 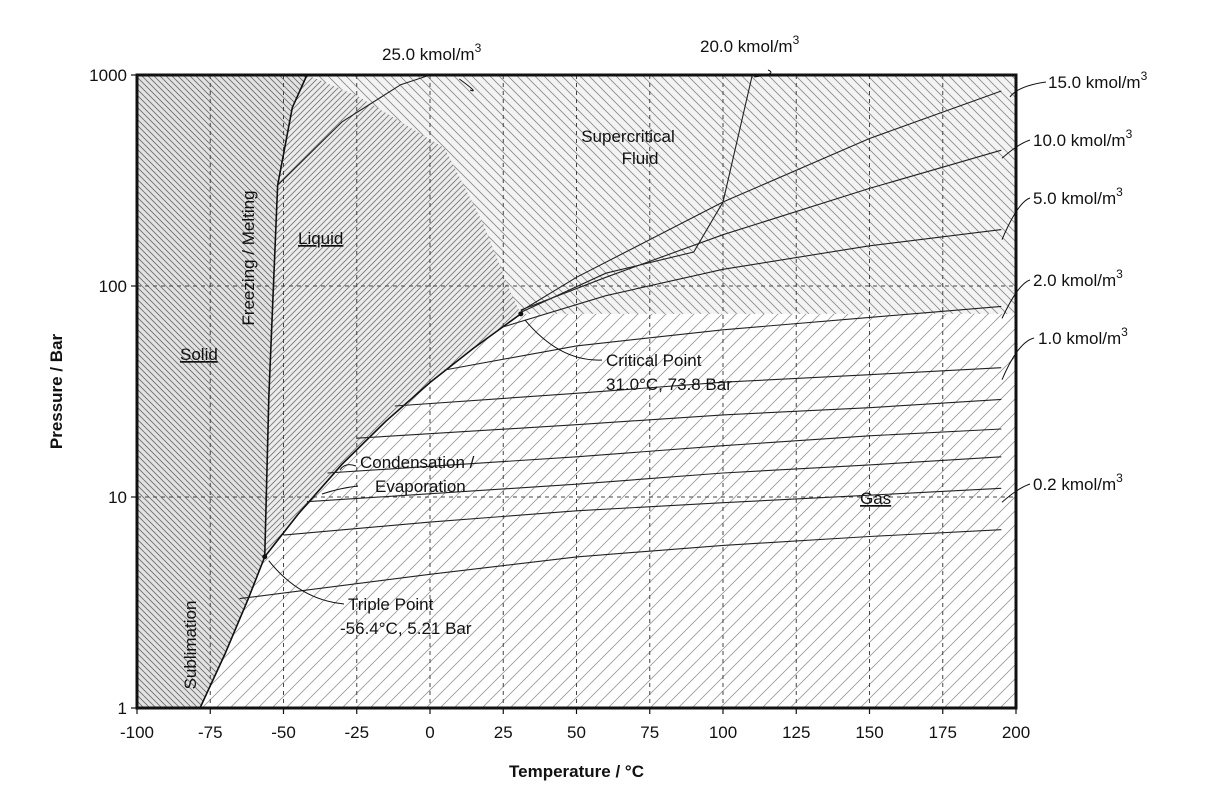 What do you see at coordinates (283, 732) in the screenshot?
I see `x-tick-label: -50` at bounding box center [283, 732].